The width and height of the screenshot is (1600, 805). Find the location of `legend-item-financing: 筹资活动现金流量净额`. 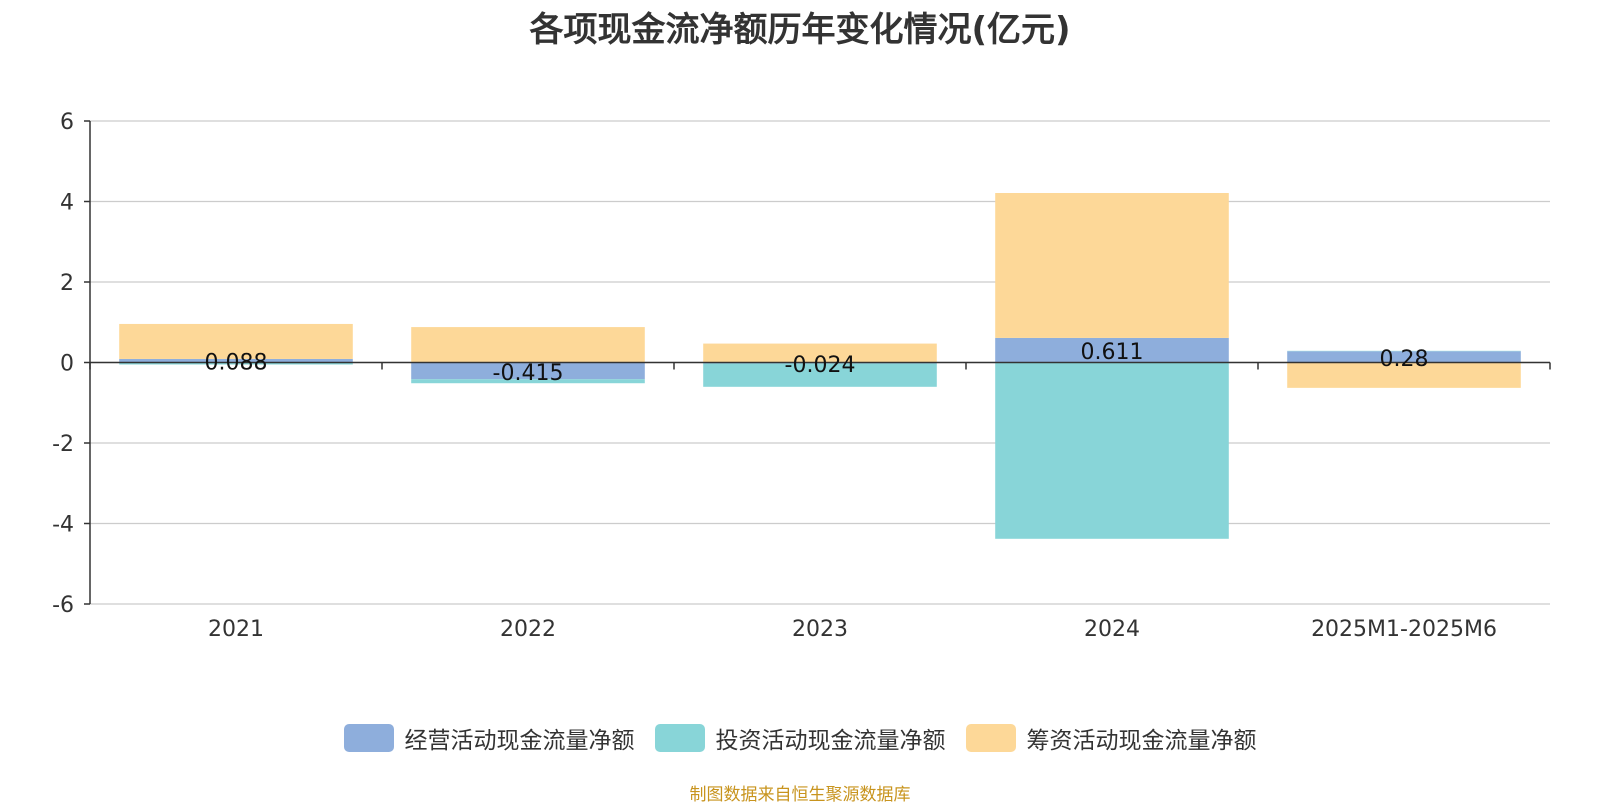

legend-item-financing: 筹资活动现金流量净额 is located at coordinates (1111, 738).